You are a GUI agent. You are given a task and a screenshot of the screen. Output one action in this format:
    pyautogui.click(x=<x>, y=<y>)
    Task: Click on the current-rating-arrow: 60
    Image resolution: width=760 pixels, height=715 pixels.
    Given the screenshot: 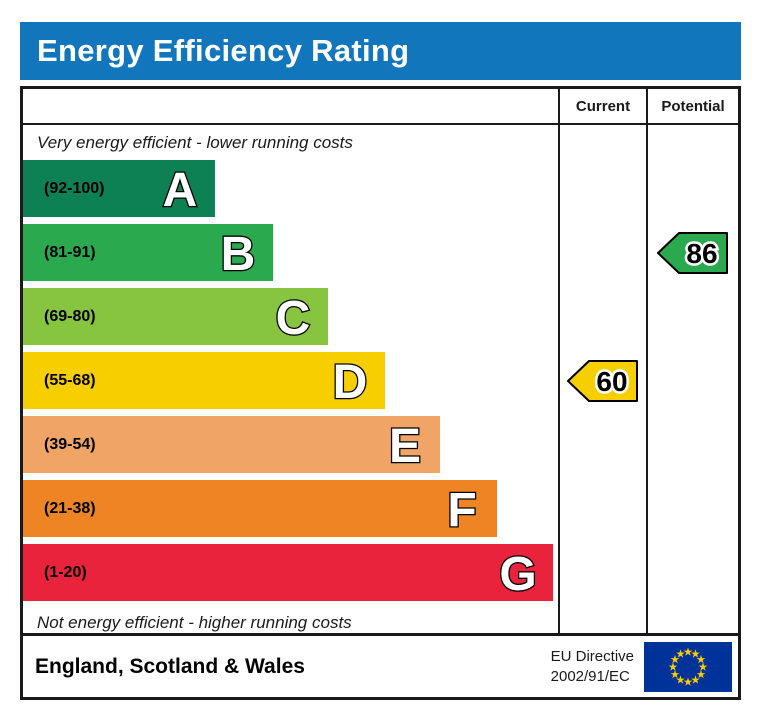 What is the action you would take?
    pyautogui.click(x=602, y=380)
    